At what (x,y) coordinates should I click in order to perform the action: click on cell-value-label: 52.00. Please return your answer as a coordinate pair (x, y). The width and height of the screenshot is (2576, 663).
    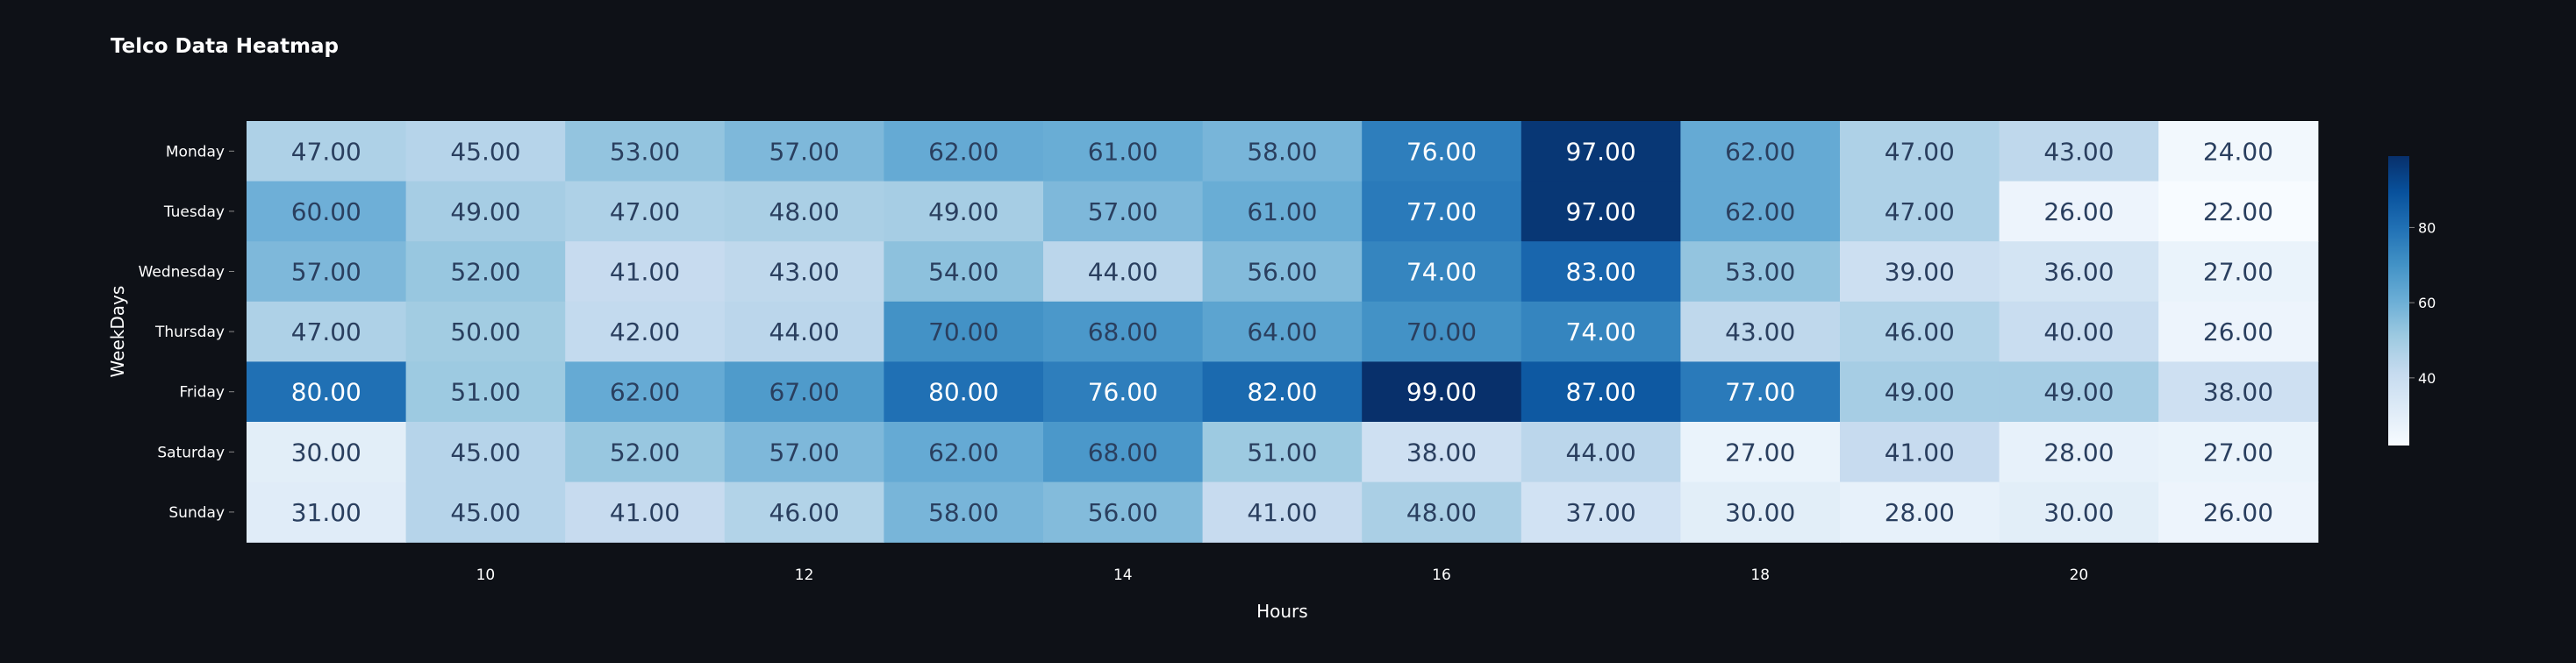
    Looking at the image, I should click on (485, 272).